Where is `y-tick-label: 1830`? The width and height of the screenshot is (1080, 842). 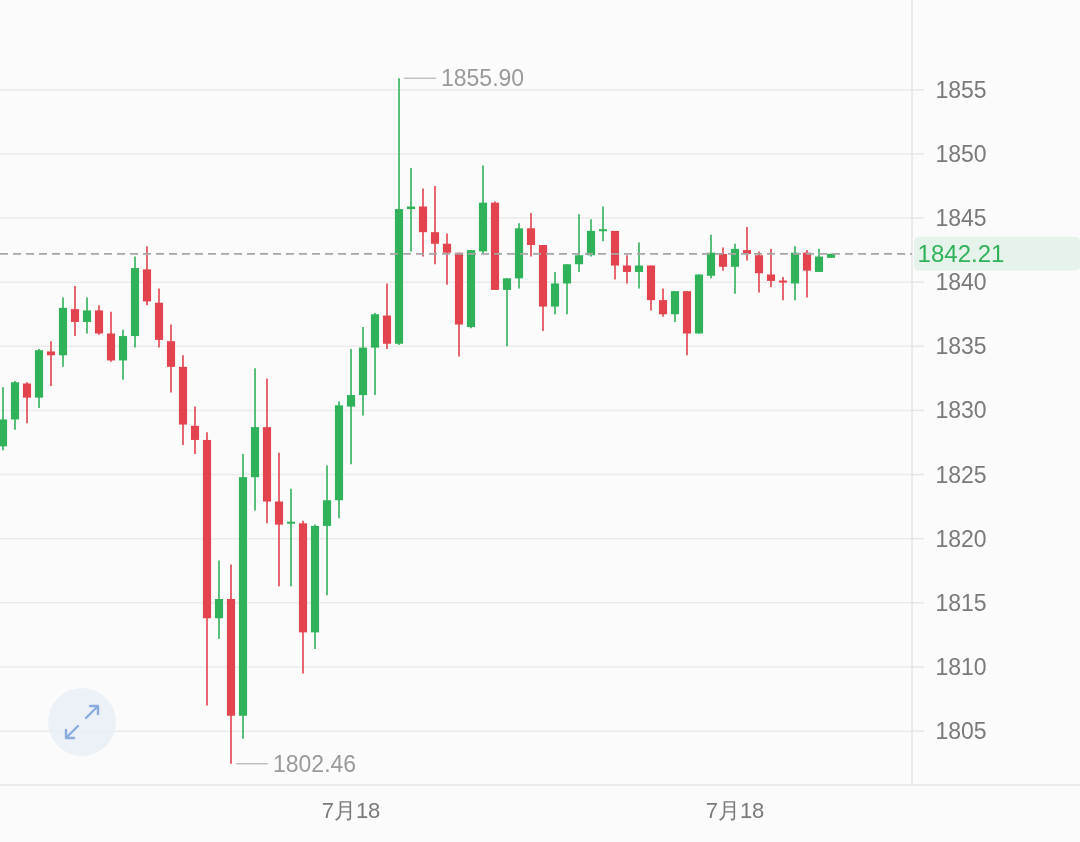
y-tick-label: 1830 is located at coordinates (961, 410).